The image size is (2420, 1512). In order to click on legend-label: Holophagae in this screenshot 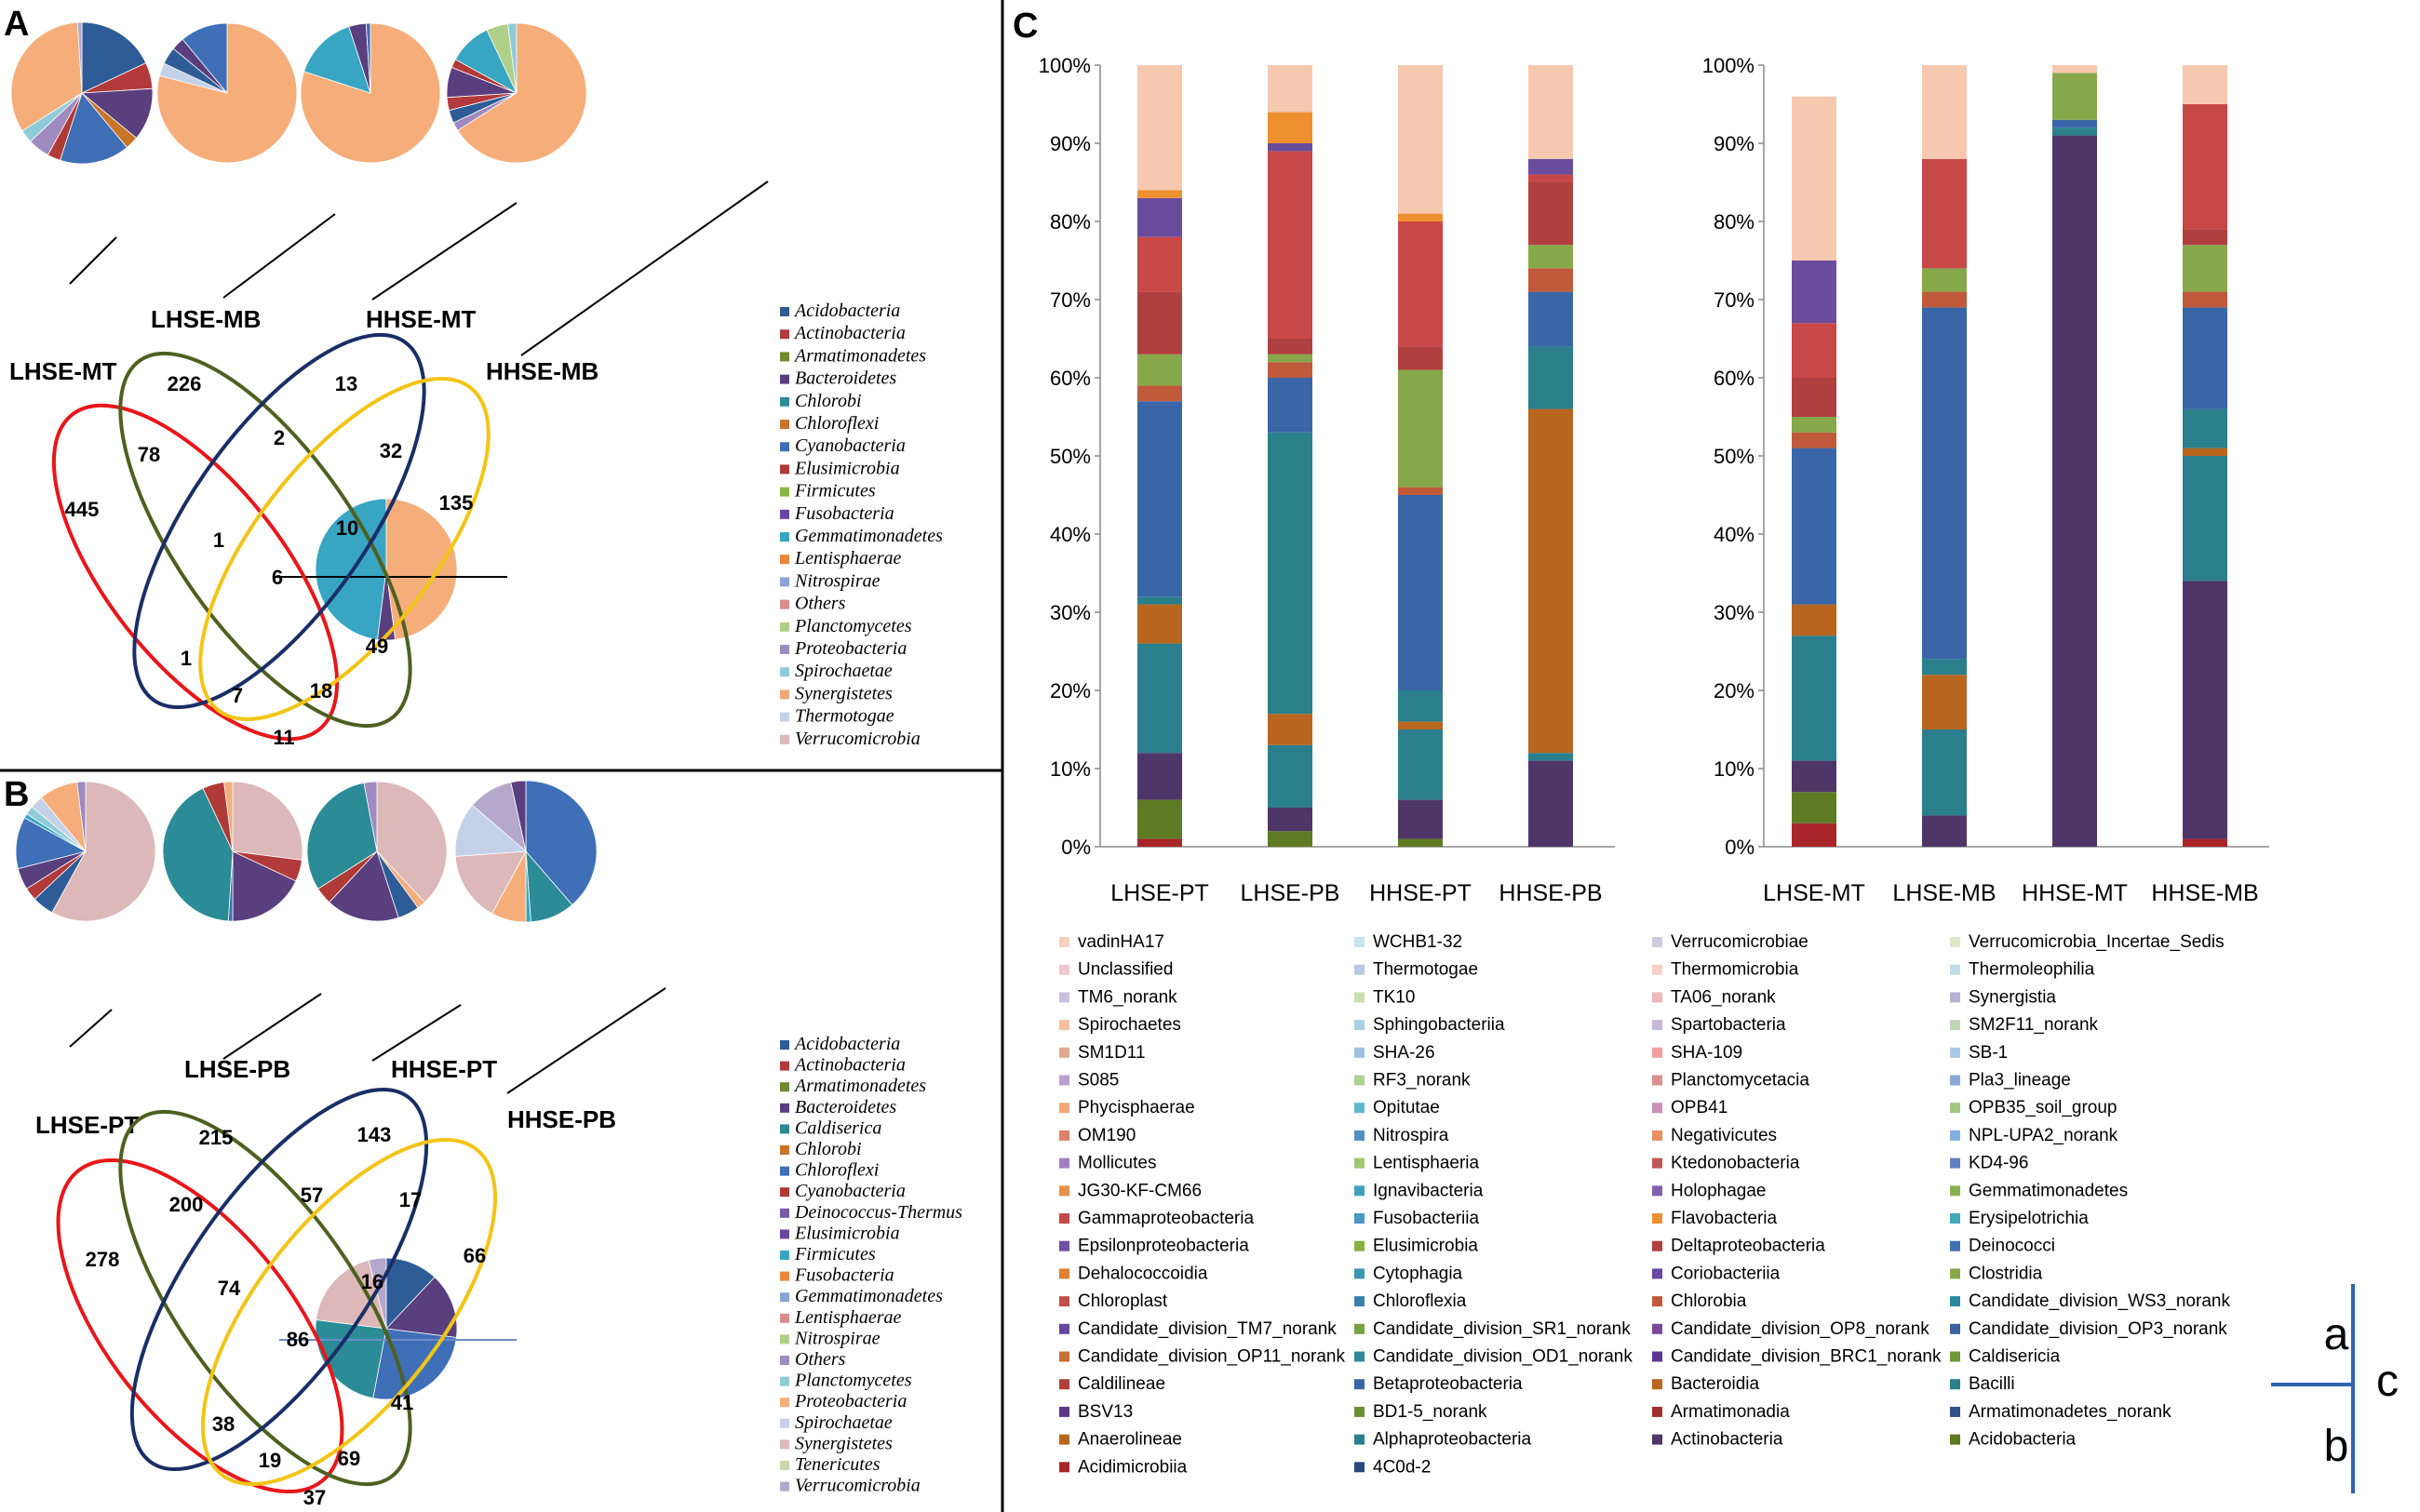, I will do `click(1718, 1190)`.